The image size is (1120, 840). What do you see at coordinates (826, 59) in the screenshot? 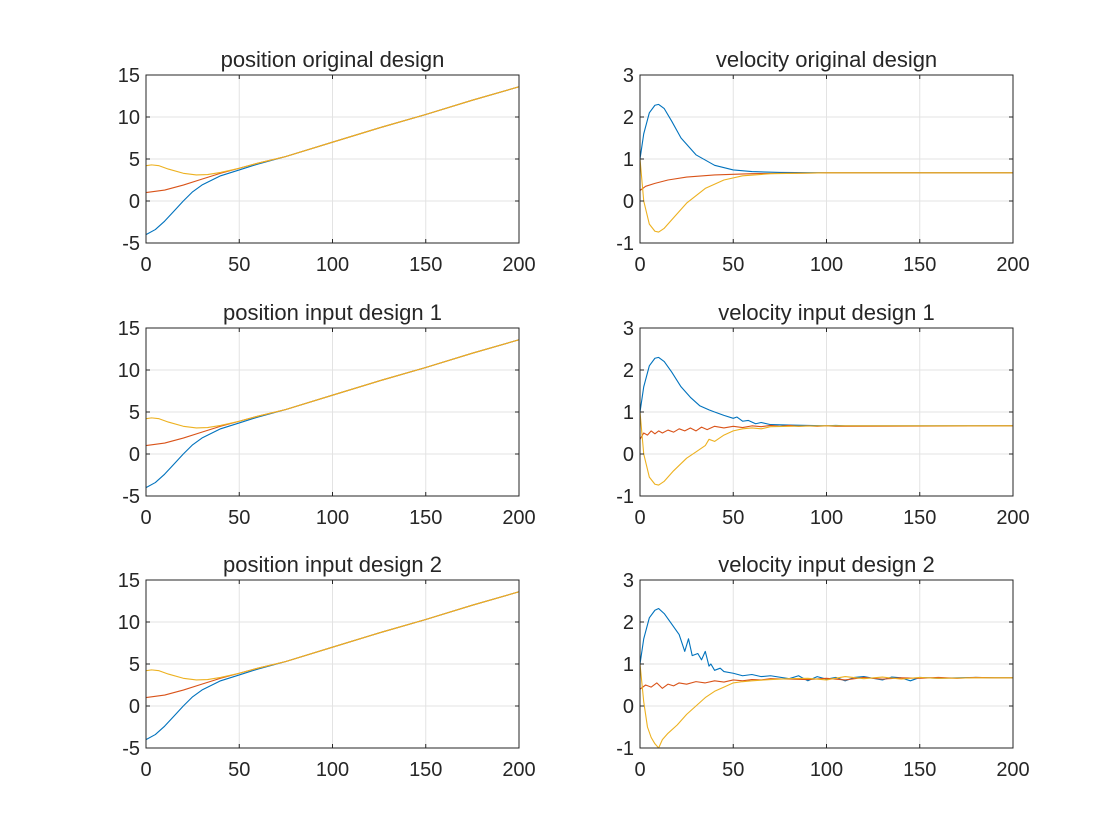
I see `chart-title: velocity original design` at bounding box center [826, 59].